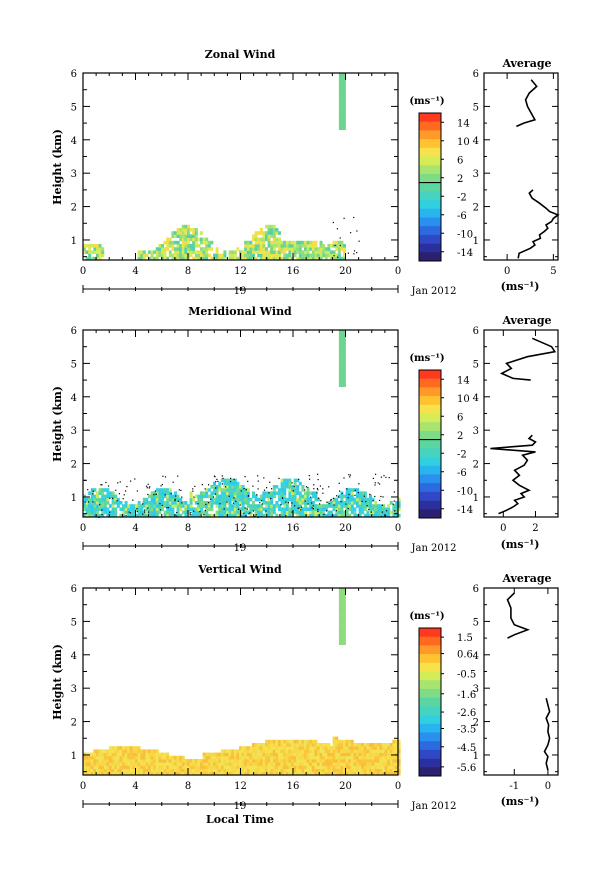 This screenshot has height=877, width=610. Describe the element at coordinates (430, 187) in the screenshot. I see `colorbar-frame` at that location.